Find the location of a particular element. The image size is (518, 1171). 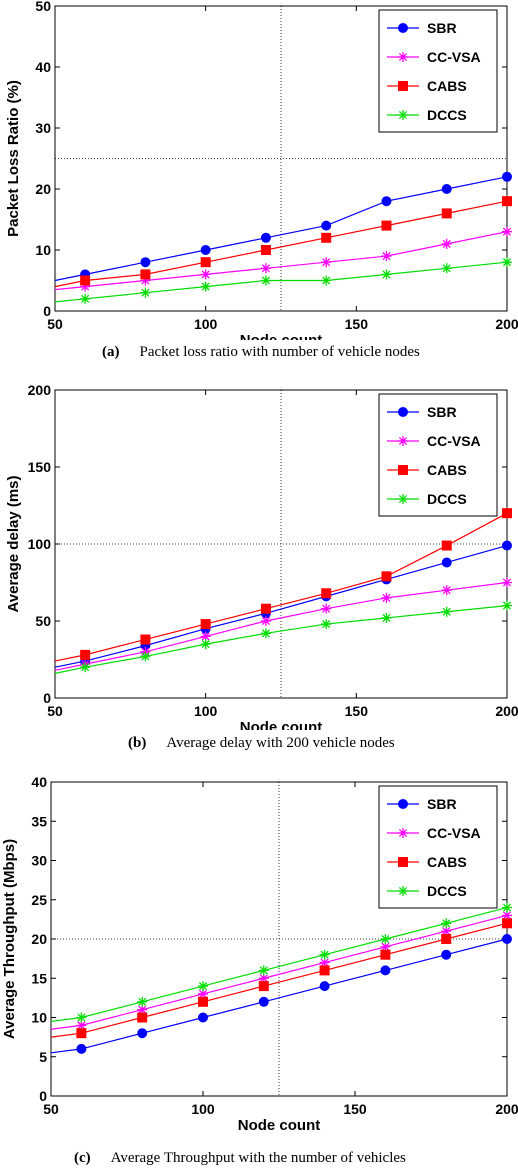

chart-c-legend-marker-cabs is located at coordinates (403, 862).